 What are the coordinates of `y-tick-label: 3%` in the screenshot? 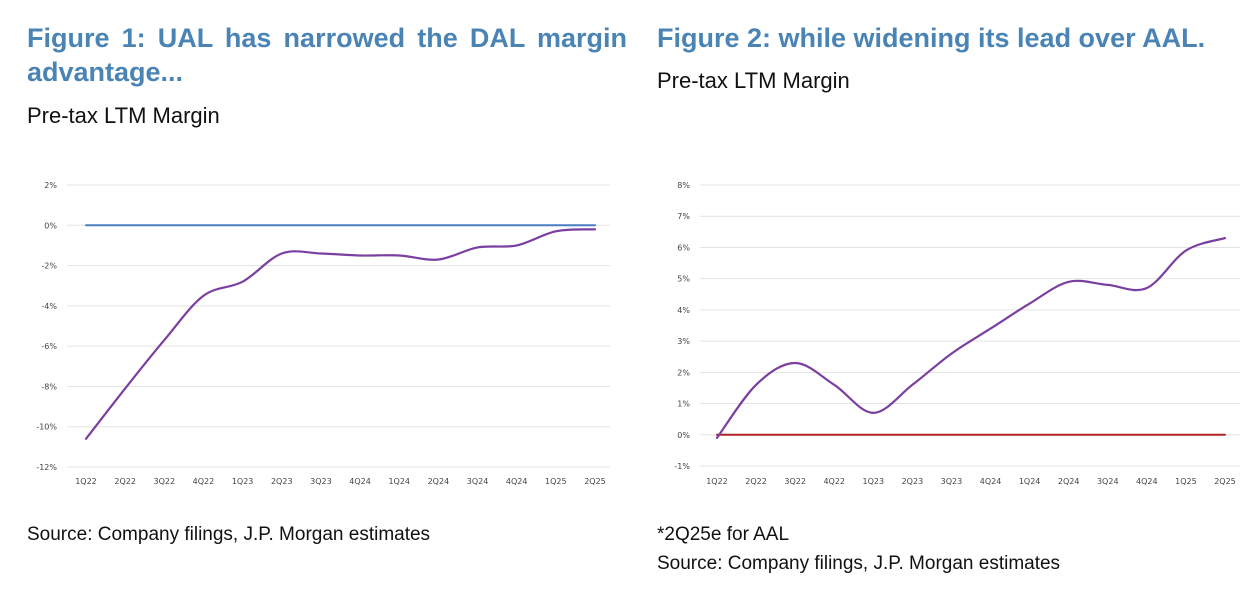 It's located at (683, 341).